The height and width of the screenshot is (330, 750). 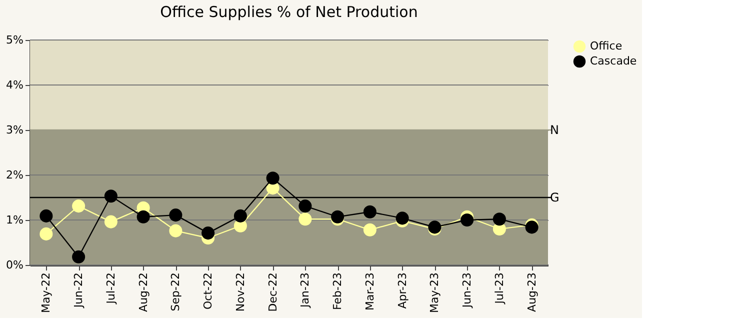 What do you see at coordinates (15, 40) in the screenshot?
I see `y-tick-label: 5%` at bounding box center [15, 40].